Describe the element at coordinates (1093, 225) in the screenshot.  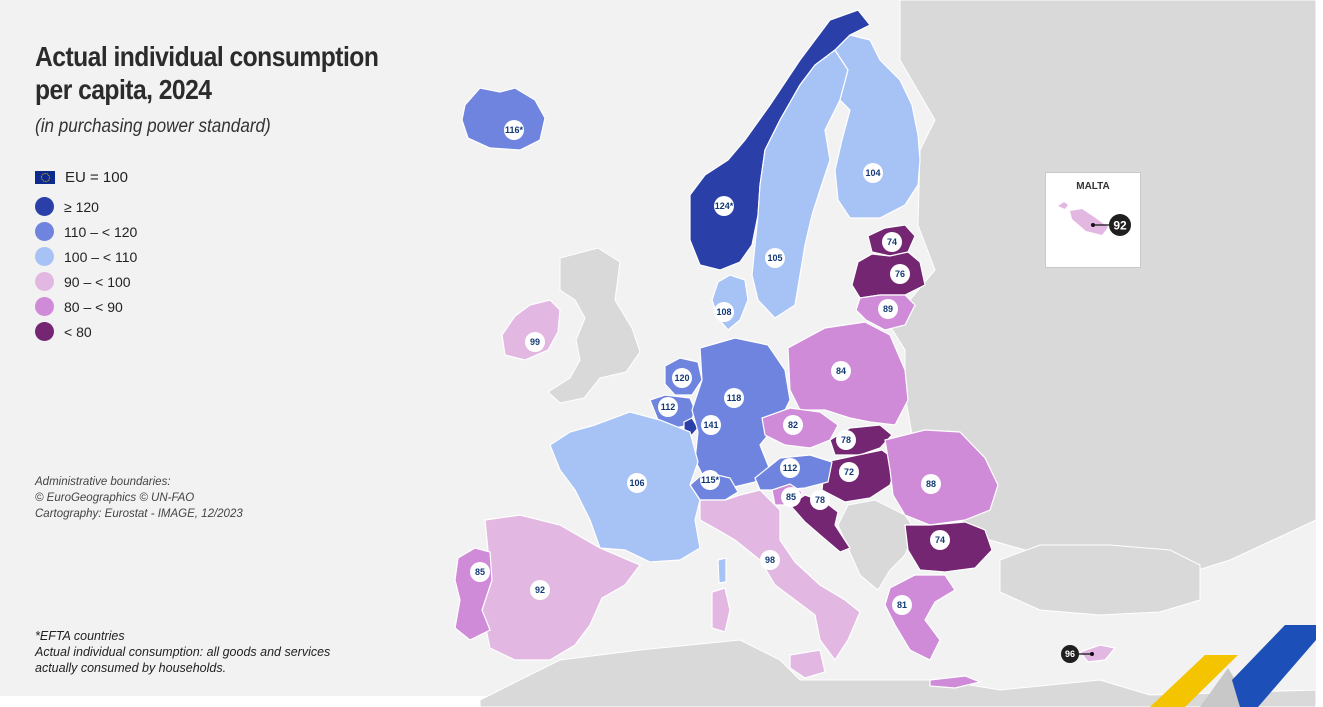
I see `malta-point` at that location.